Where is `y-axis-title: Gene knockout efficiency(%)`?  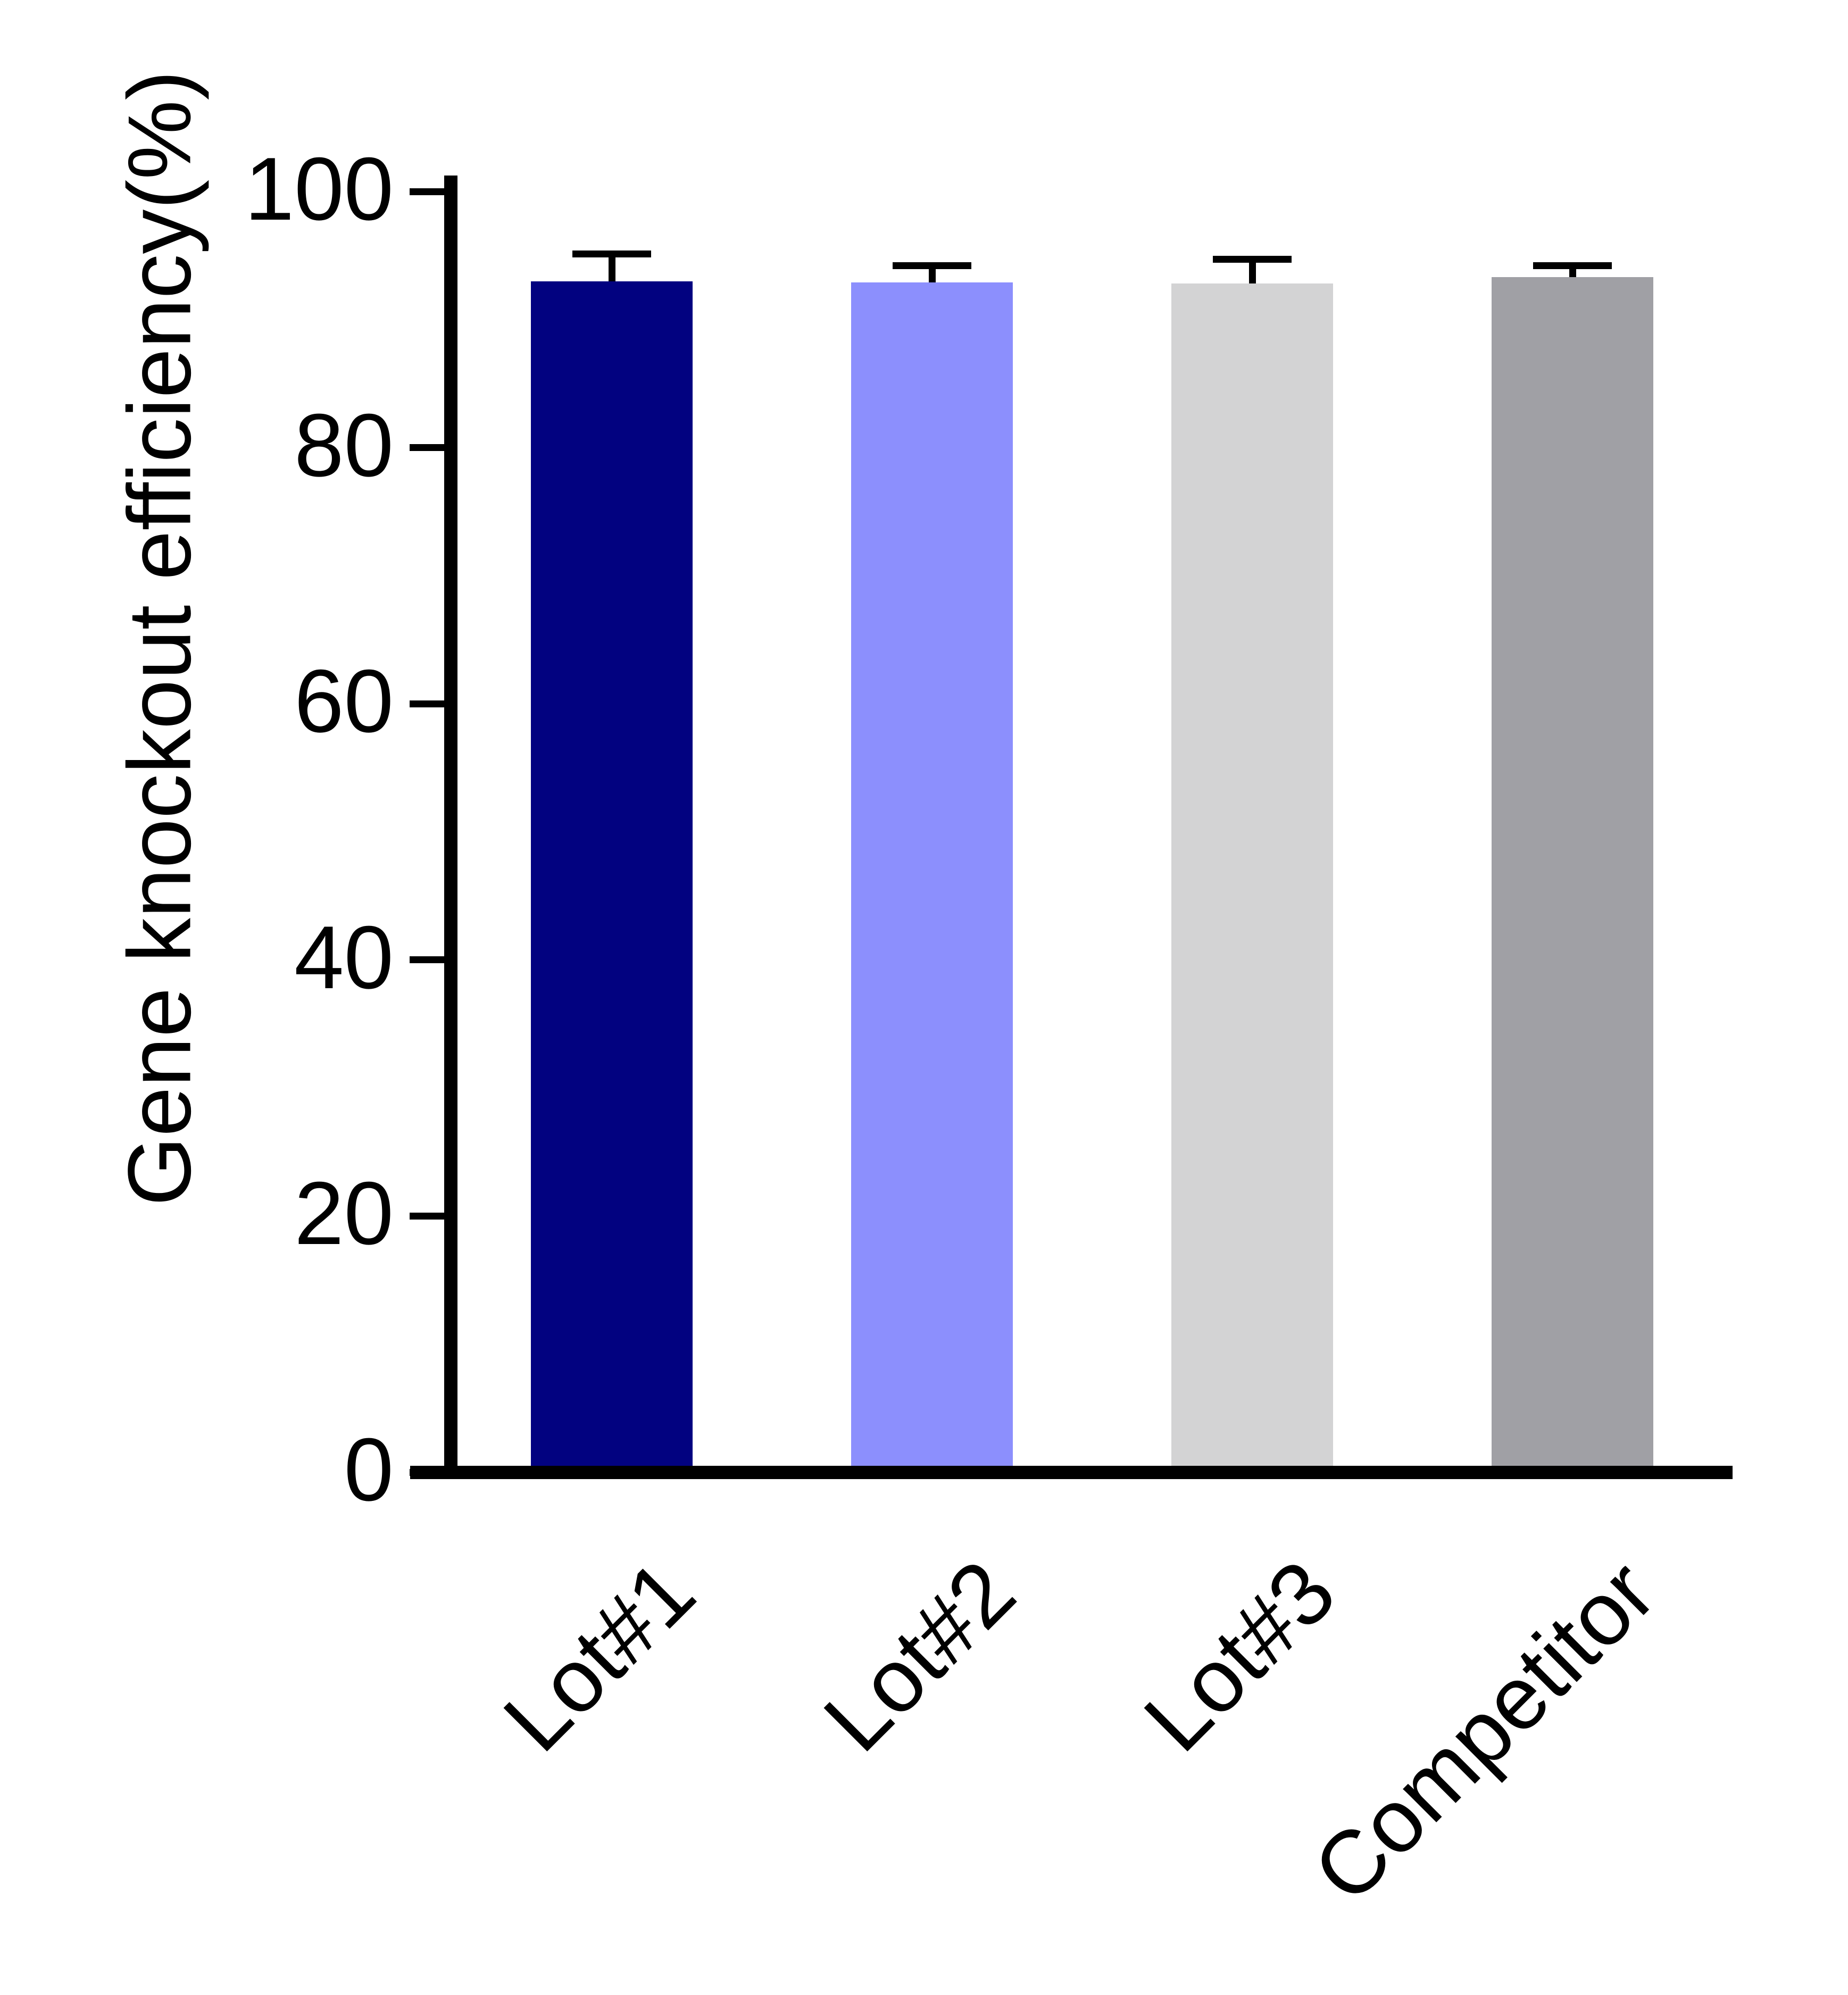
y-axis-title: Gene knockout efficiency(%) is located at coordinates (160, 638).